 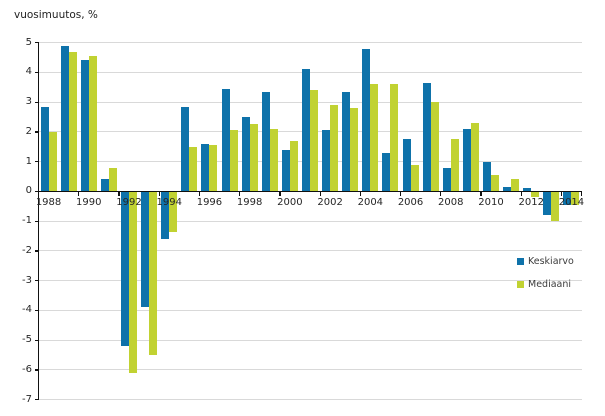 I want to click on bar-keskiarvo-1997, so click(x=225, y=140).